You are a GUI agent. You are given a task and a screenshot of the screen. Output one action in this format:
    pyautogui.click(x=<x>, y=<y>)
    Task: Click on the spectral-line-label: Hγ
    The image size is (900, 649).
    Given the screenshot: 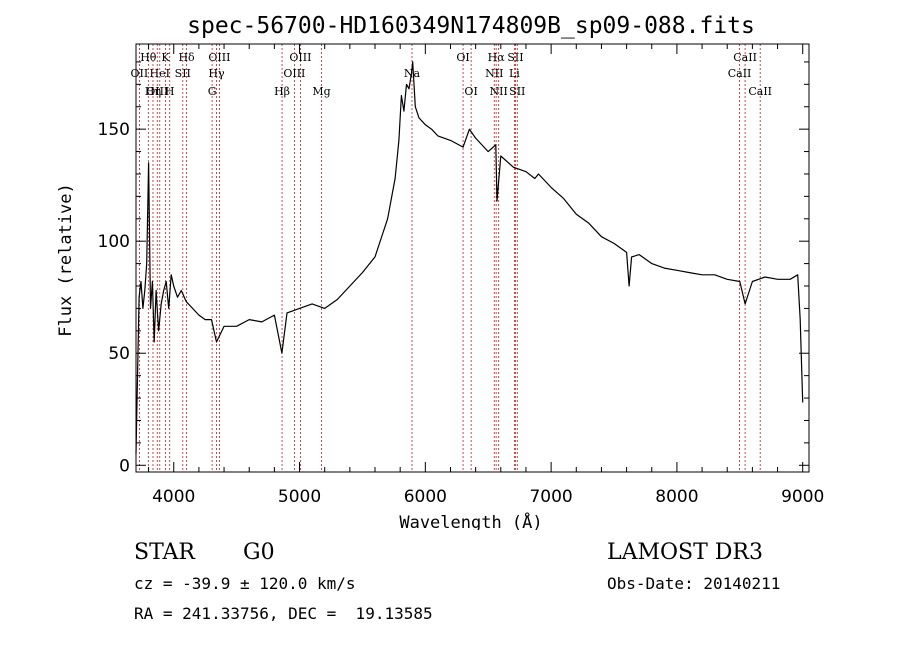 What is the action you would take?
    pyautogui.click(x=216, y=73)
    